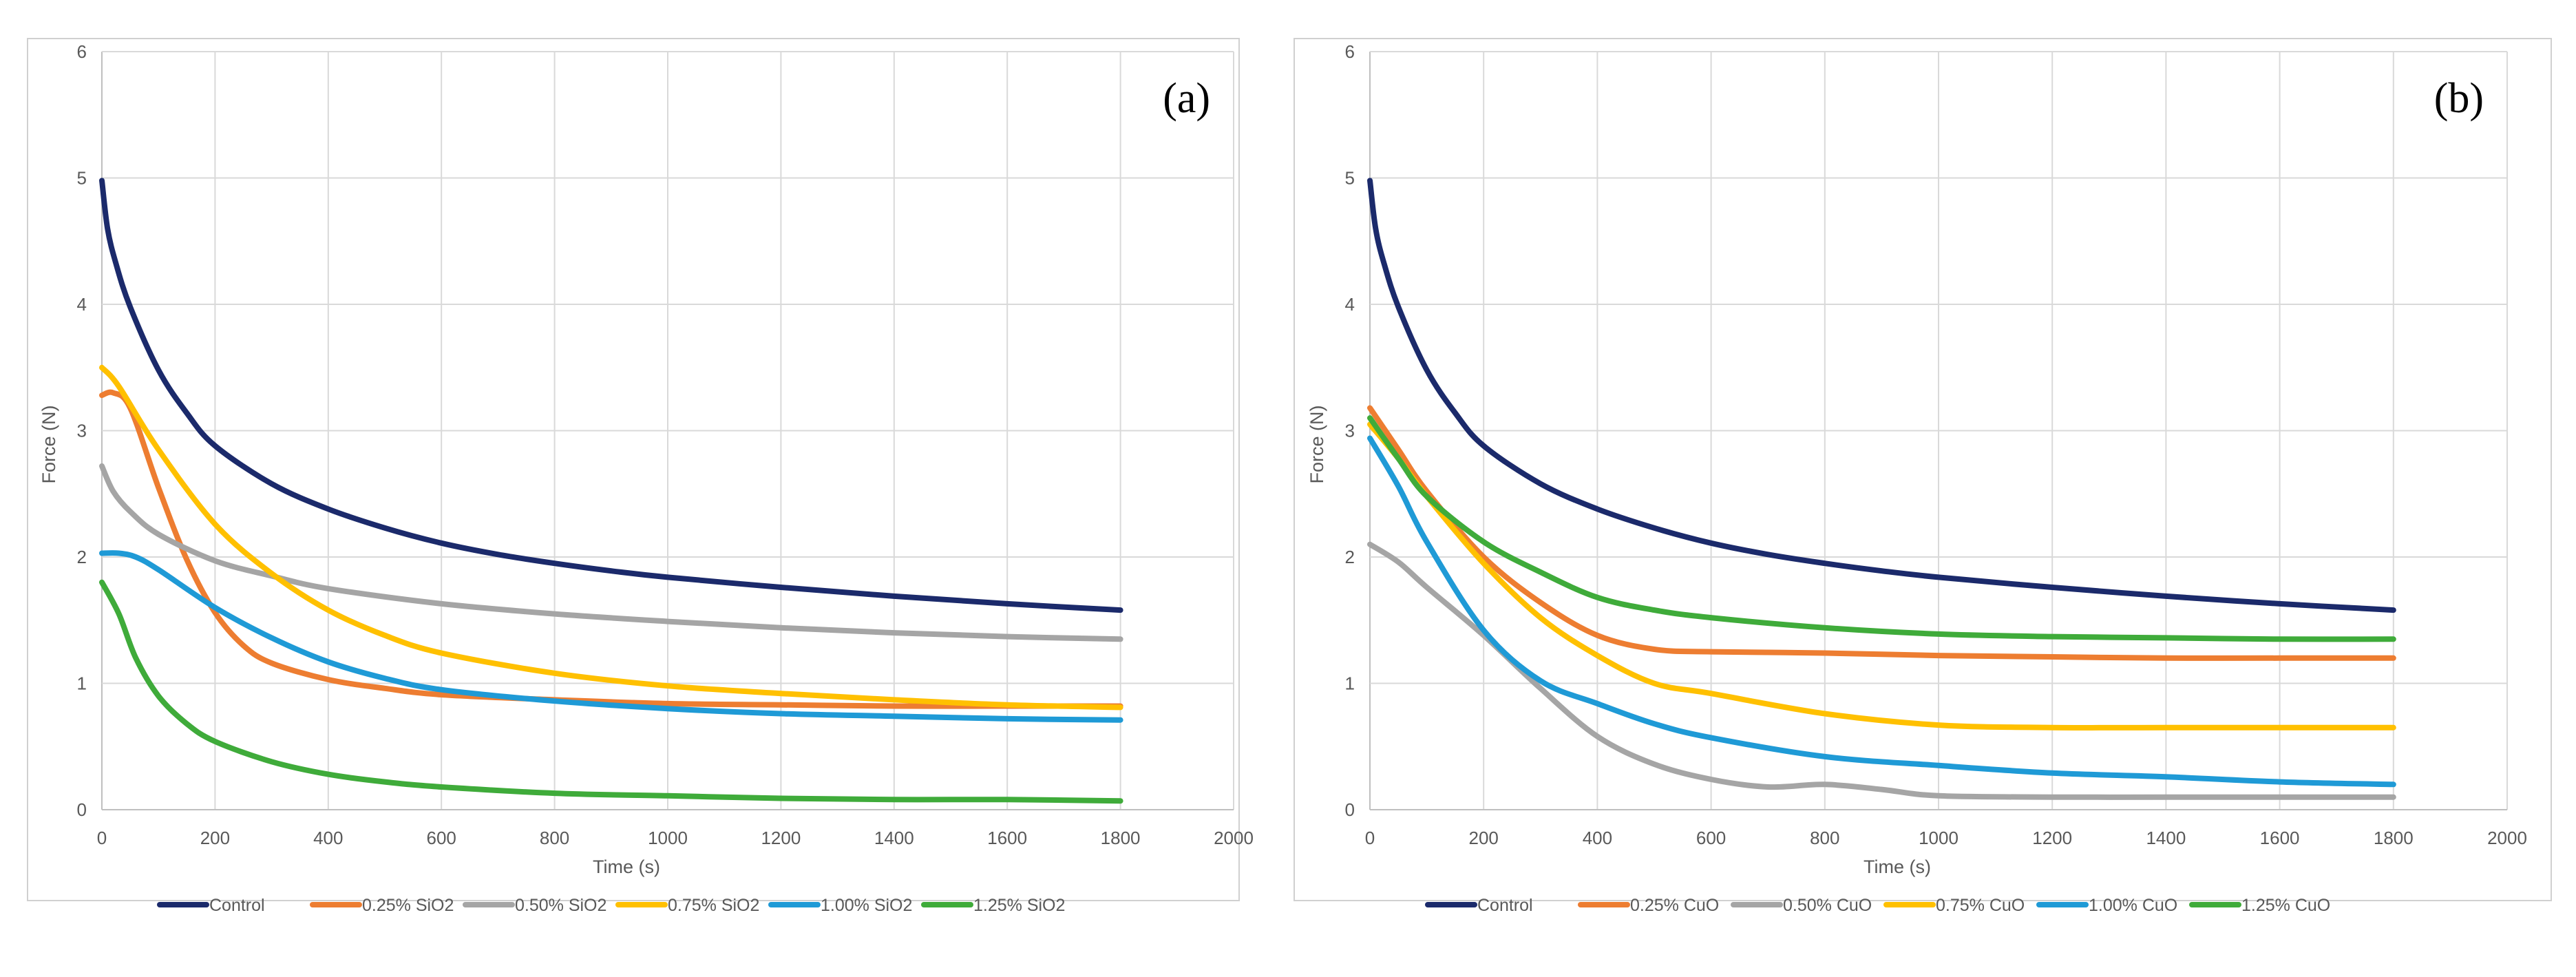 This screenshot has height=977, width=2576. Describe the element at coordinates (2286, 905) in the screenshot. I see `legend-label: 1.25% CuO` at that location.